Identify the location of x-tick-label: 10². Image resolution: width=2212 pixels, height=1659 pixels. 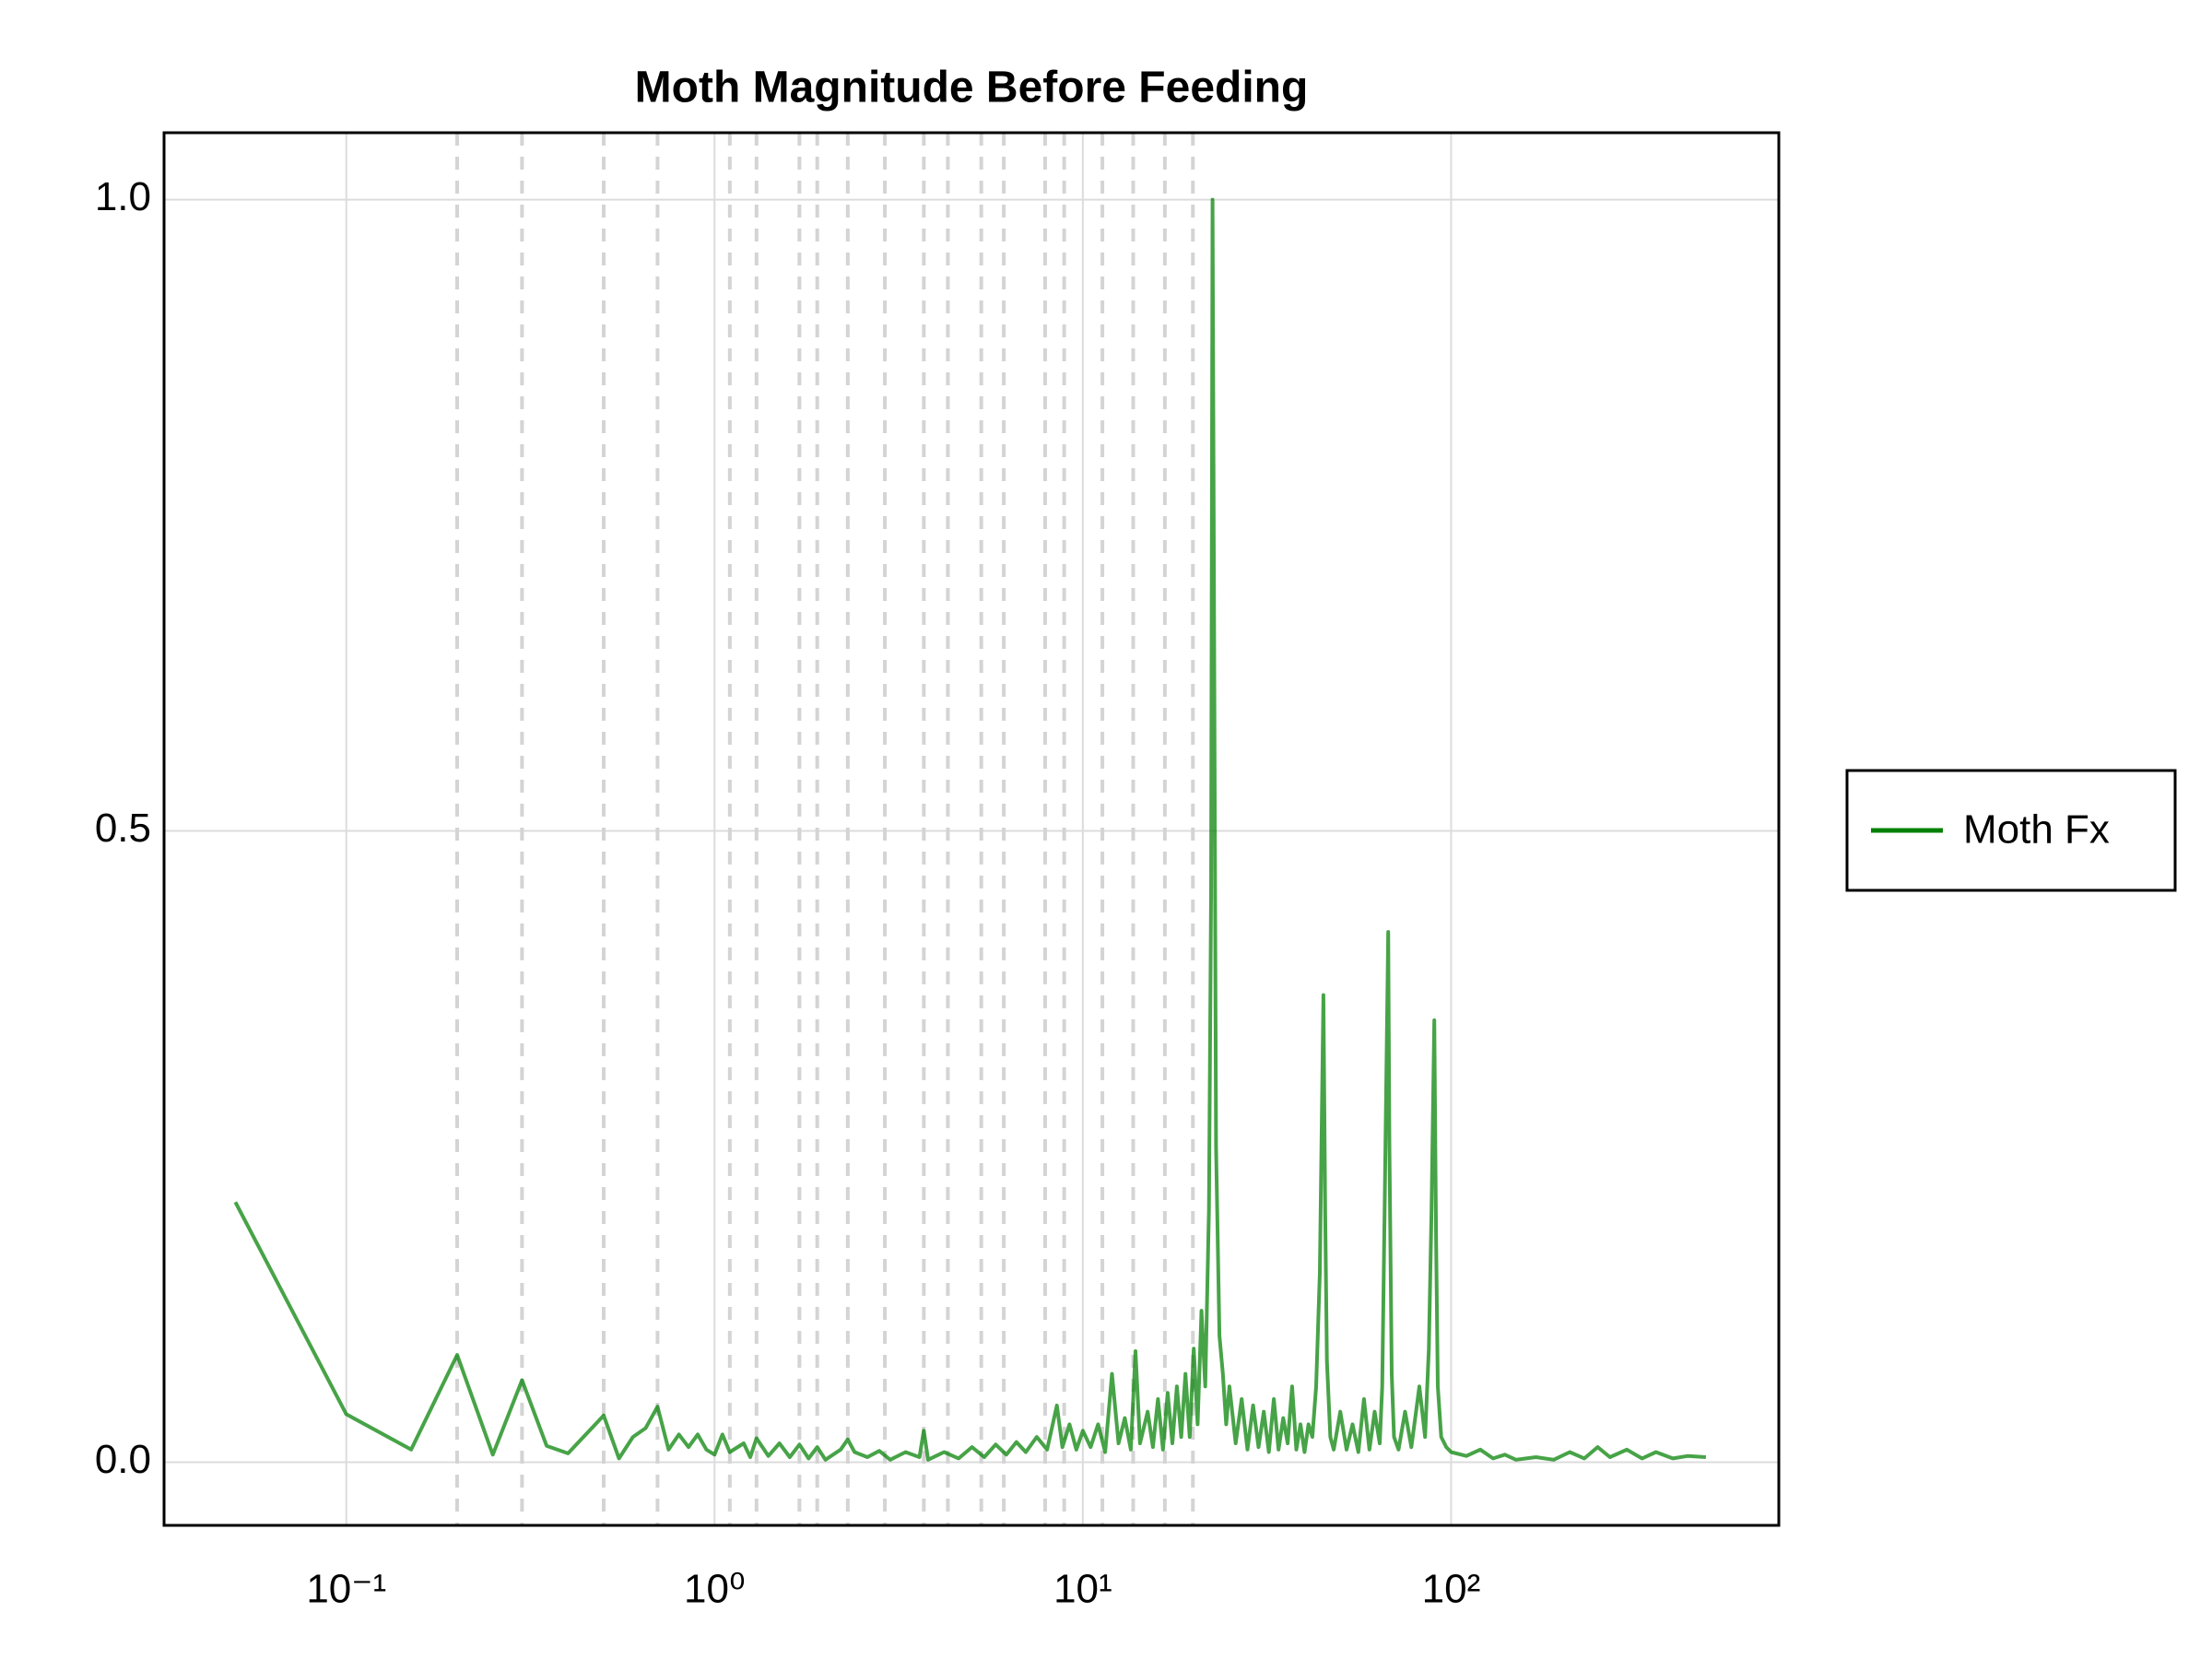
(1451, 1589).